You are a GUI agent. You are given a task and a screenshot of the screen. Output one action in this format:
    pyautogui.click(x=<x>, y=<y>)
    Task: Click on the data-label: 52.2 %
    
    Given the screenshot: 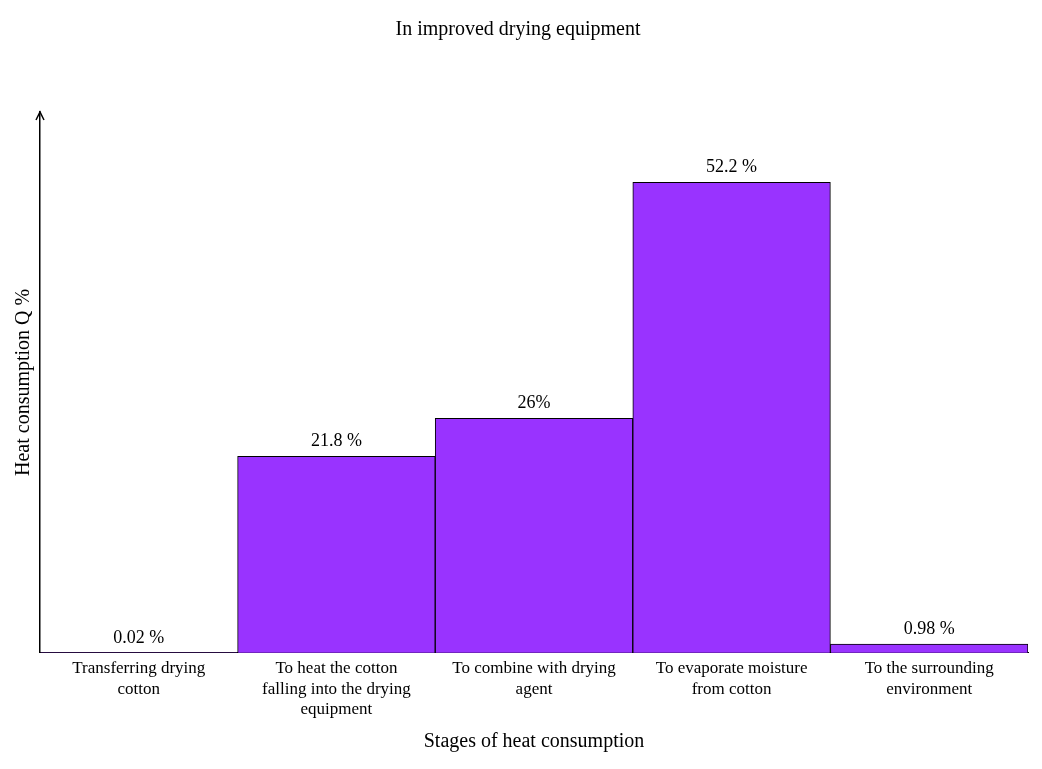 What is the action you would take?
    pyautogui.click(x=732, y=166)
    